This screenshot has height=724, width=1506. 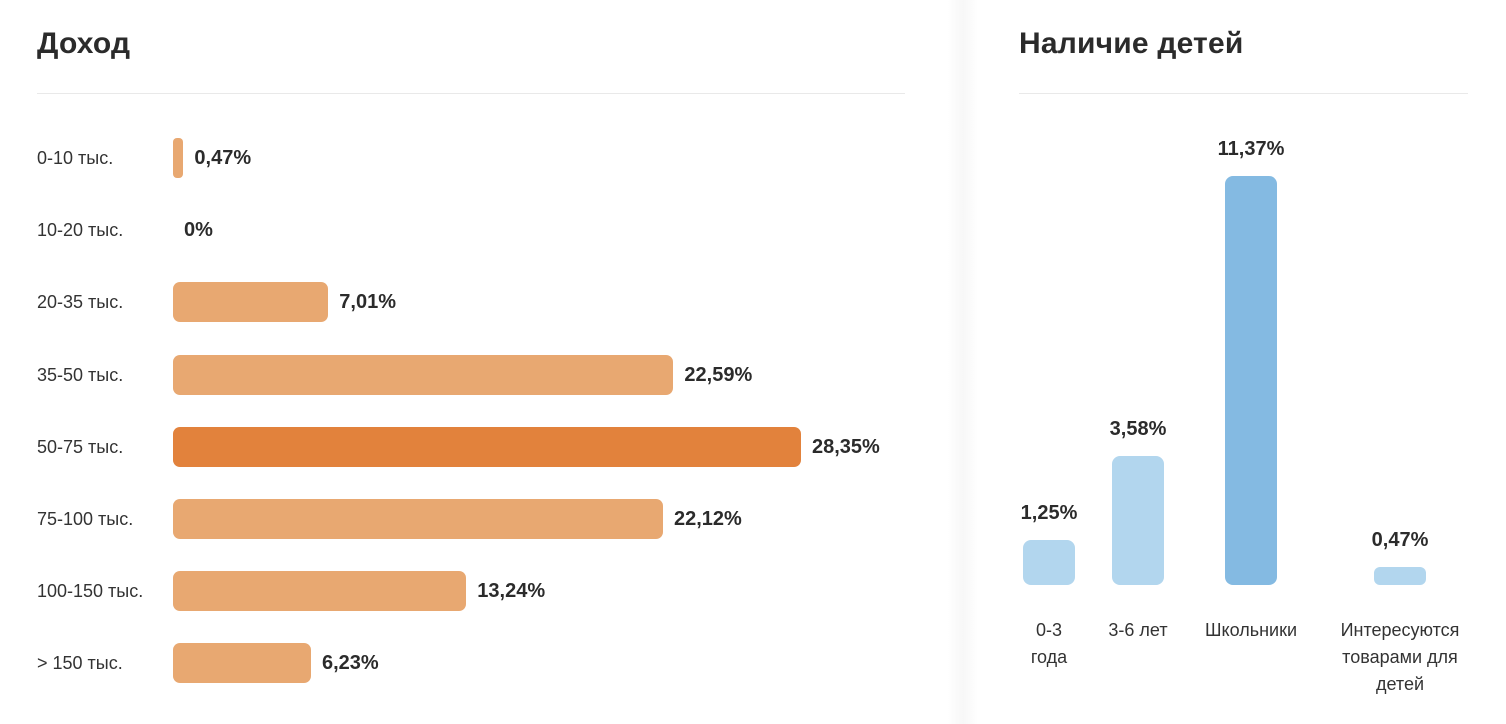 What do you see at coordinates (80, 663) in the screenshot?
I see `income-category-label: > 150 тыс.` at bounding box center [80, 663].